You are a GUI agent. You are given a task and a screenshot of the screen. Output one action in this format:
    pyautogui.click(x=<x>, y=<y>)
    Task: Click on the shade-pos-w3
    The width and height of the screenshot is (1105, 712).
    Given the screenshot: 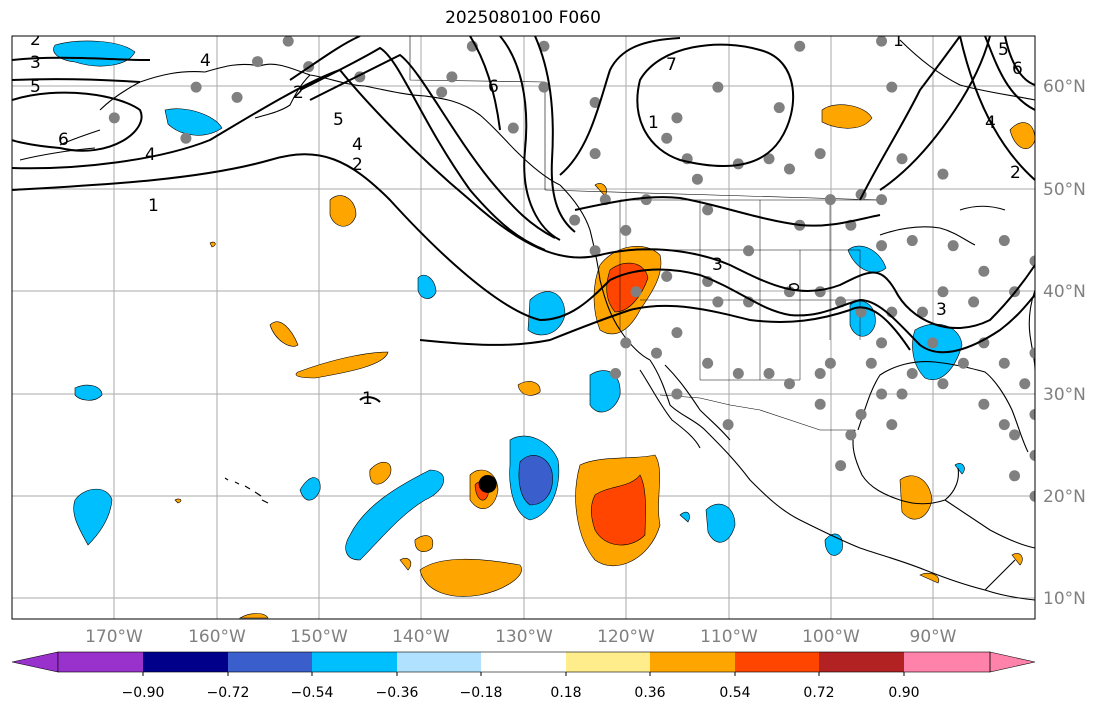 What is the action you would take?
    pyautogui.click(x=424, y=544)
    